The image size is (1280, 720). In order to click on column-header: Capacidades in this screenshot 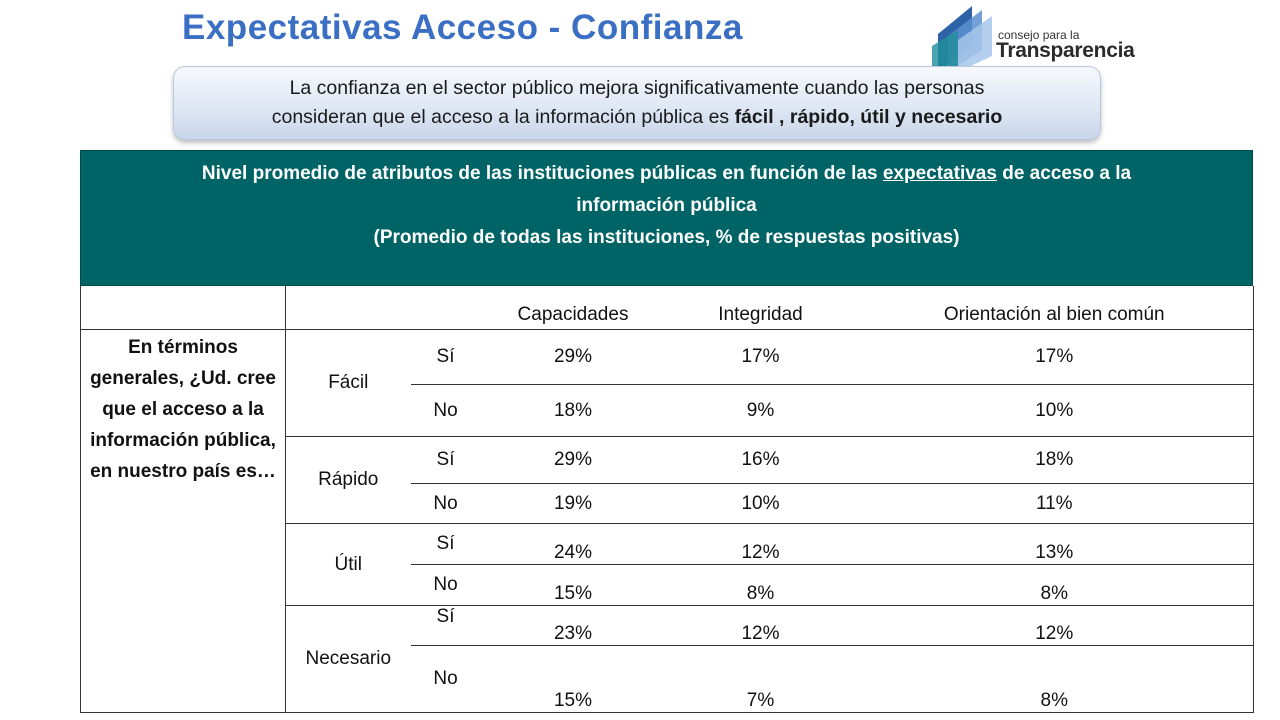, I will do `click(573, 308)`.